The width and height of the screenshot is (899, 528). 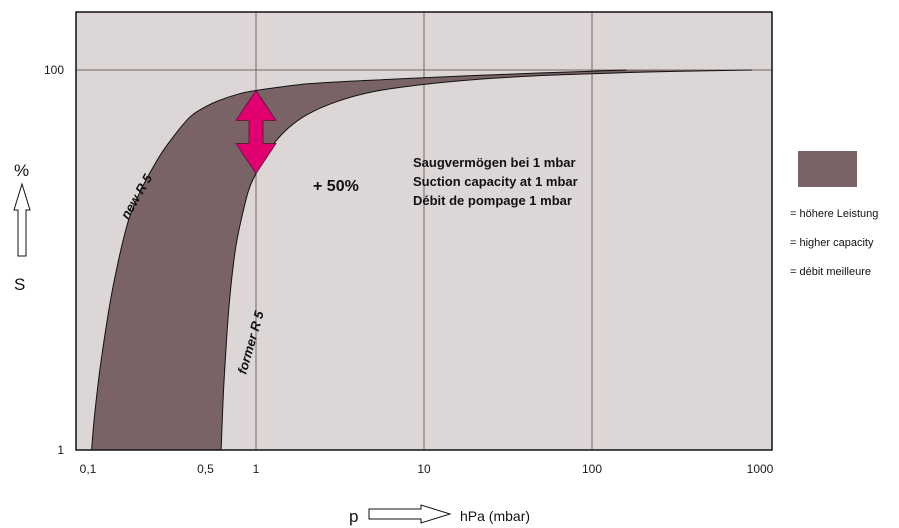 What do you see at coordinates (54, 260) in the screenshot?
I see `y-axis-ticks: 1 100` at bounding box center [54, 260].